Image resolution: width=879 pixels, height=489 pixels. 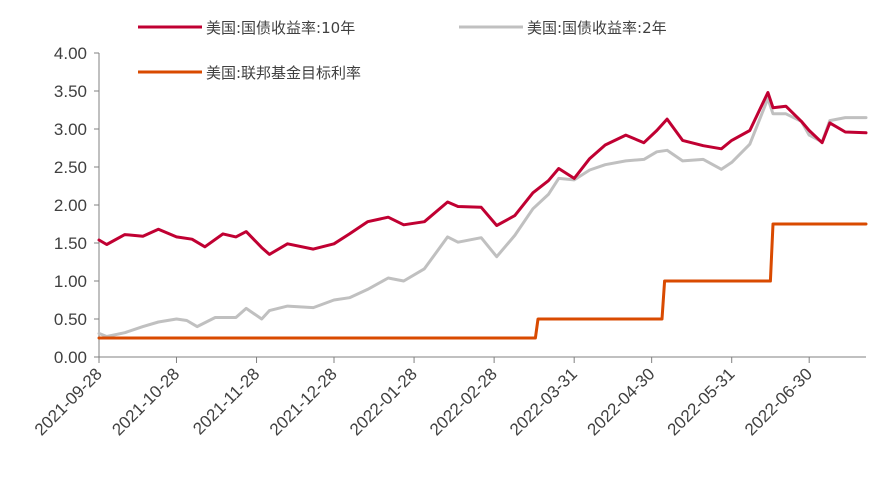 I want to click on y-tick-label: 3.00, so click(x=70, y=129).